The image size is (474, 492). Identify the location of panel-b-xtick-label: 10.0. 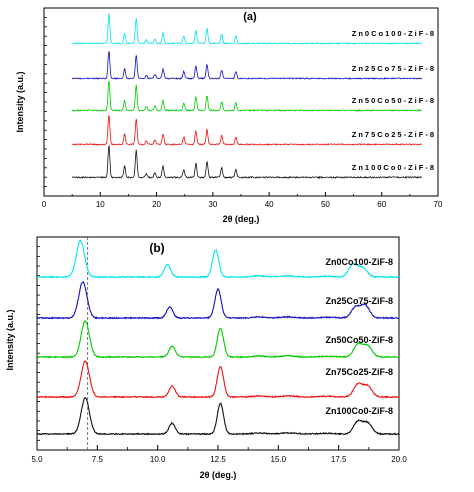
(158, 459).